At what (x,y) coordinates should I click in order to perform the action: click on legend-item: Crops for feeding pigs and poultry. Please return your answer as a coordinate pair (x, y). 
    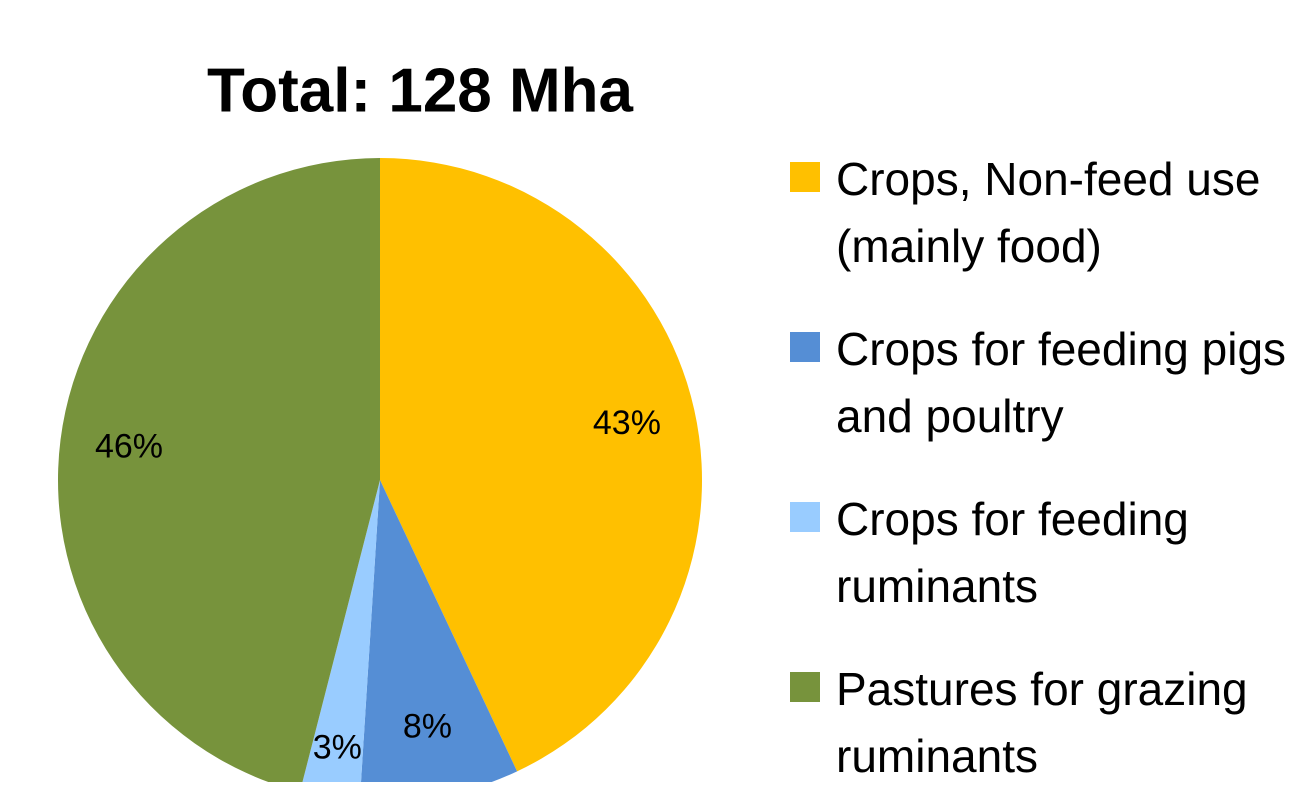
    Looking at the image, I should click on (1052, 383).